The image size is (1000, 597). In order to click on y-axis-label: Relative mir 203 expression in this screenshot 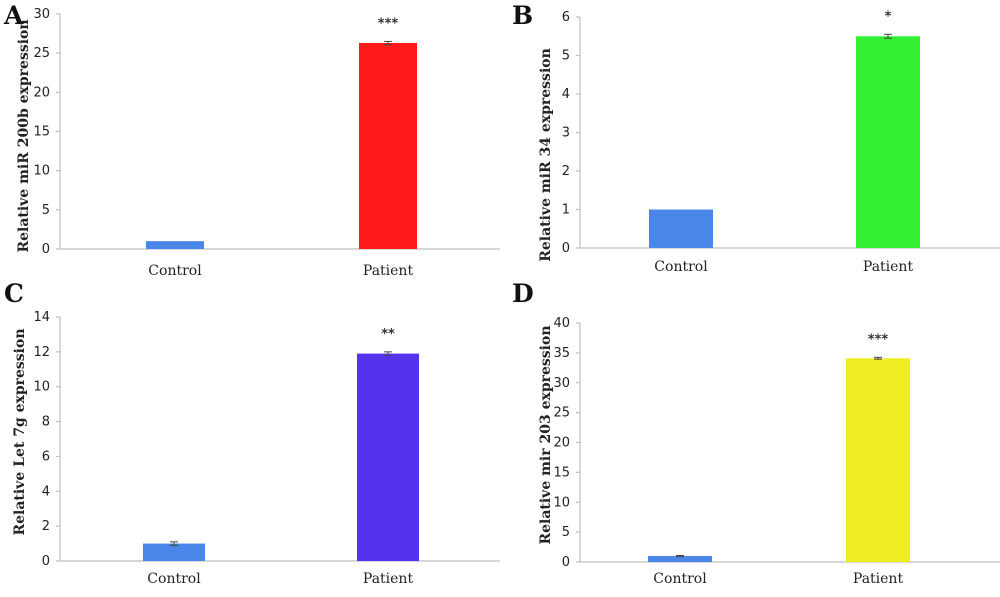, I will do `click(546, 434)`.